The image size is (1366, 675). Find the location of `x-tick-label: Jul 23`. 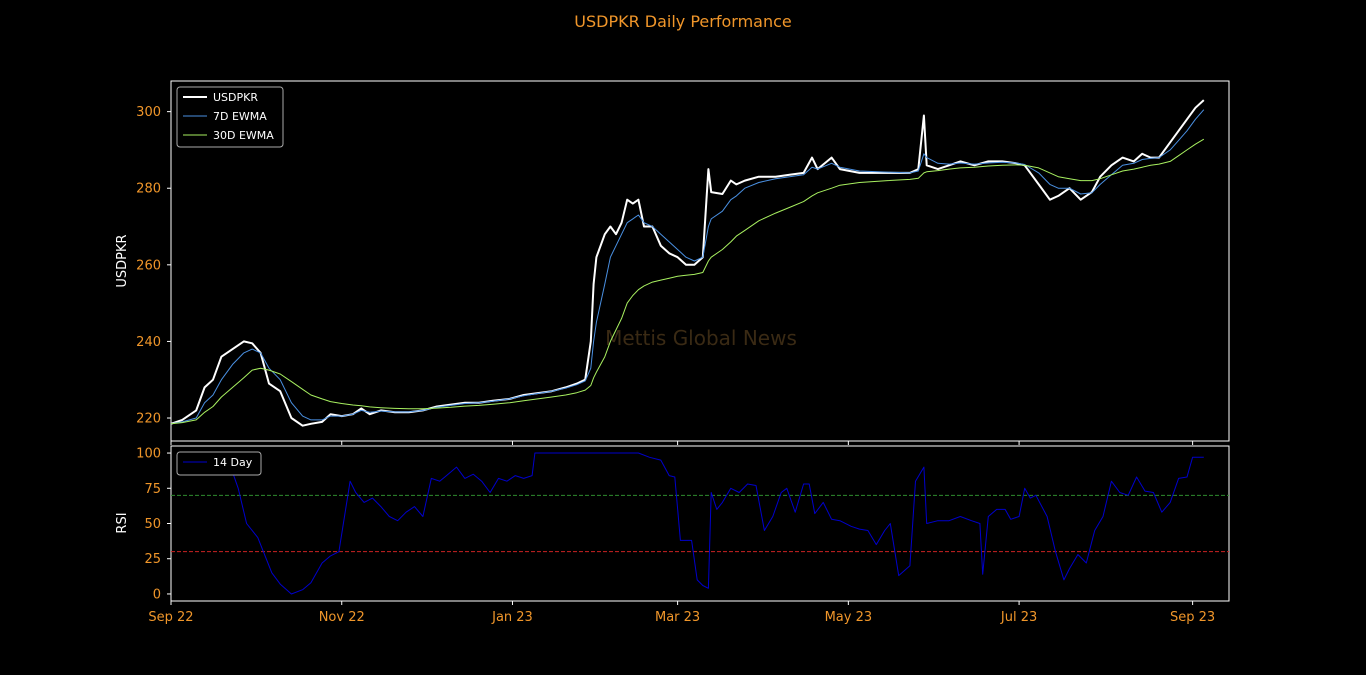

x-tick-label: Jul 23 is located at coordinates (1018, 617).